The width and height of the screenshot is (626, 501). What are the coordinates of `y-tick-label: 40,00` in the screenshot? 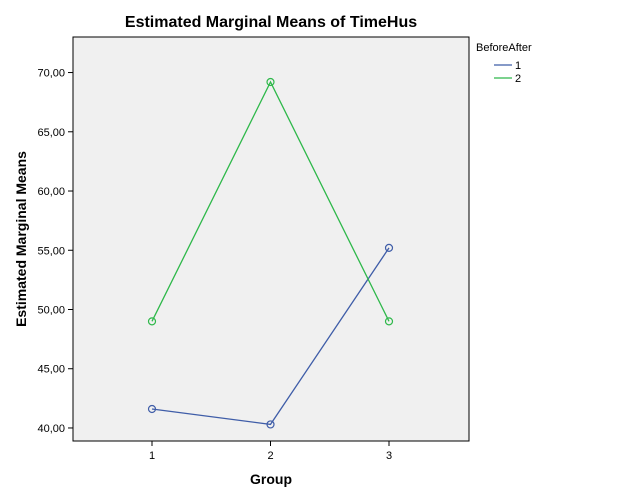 It's located at (51, 429).